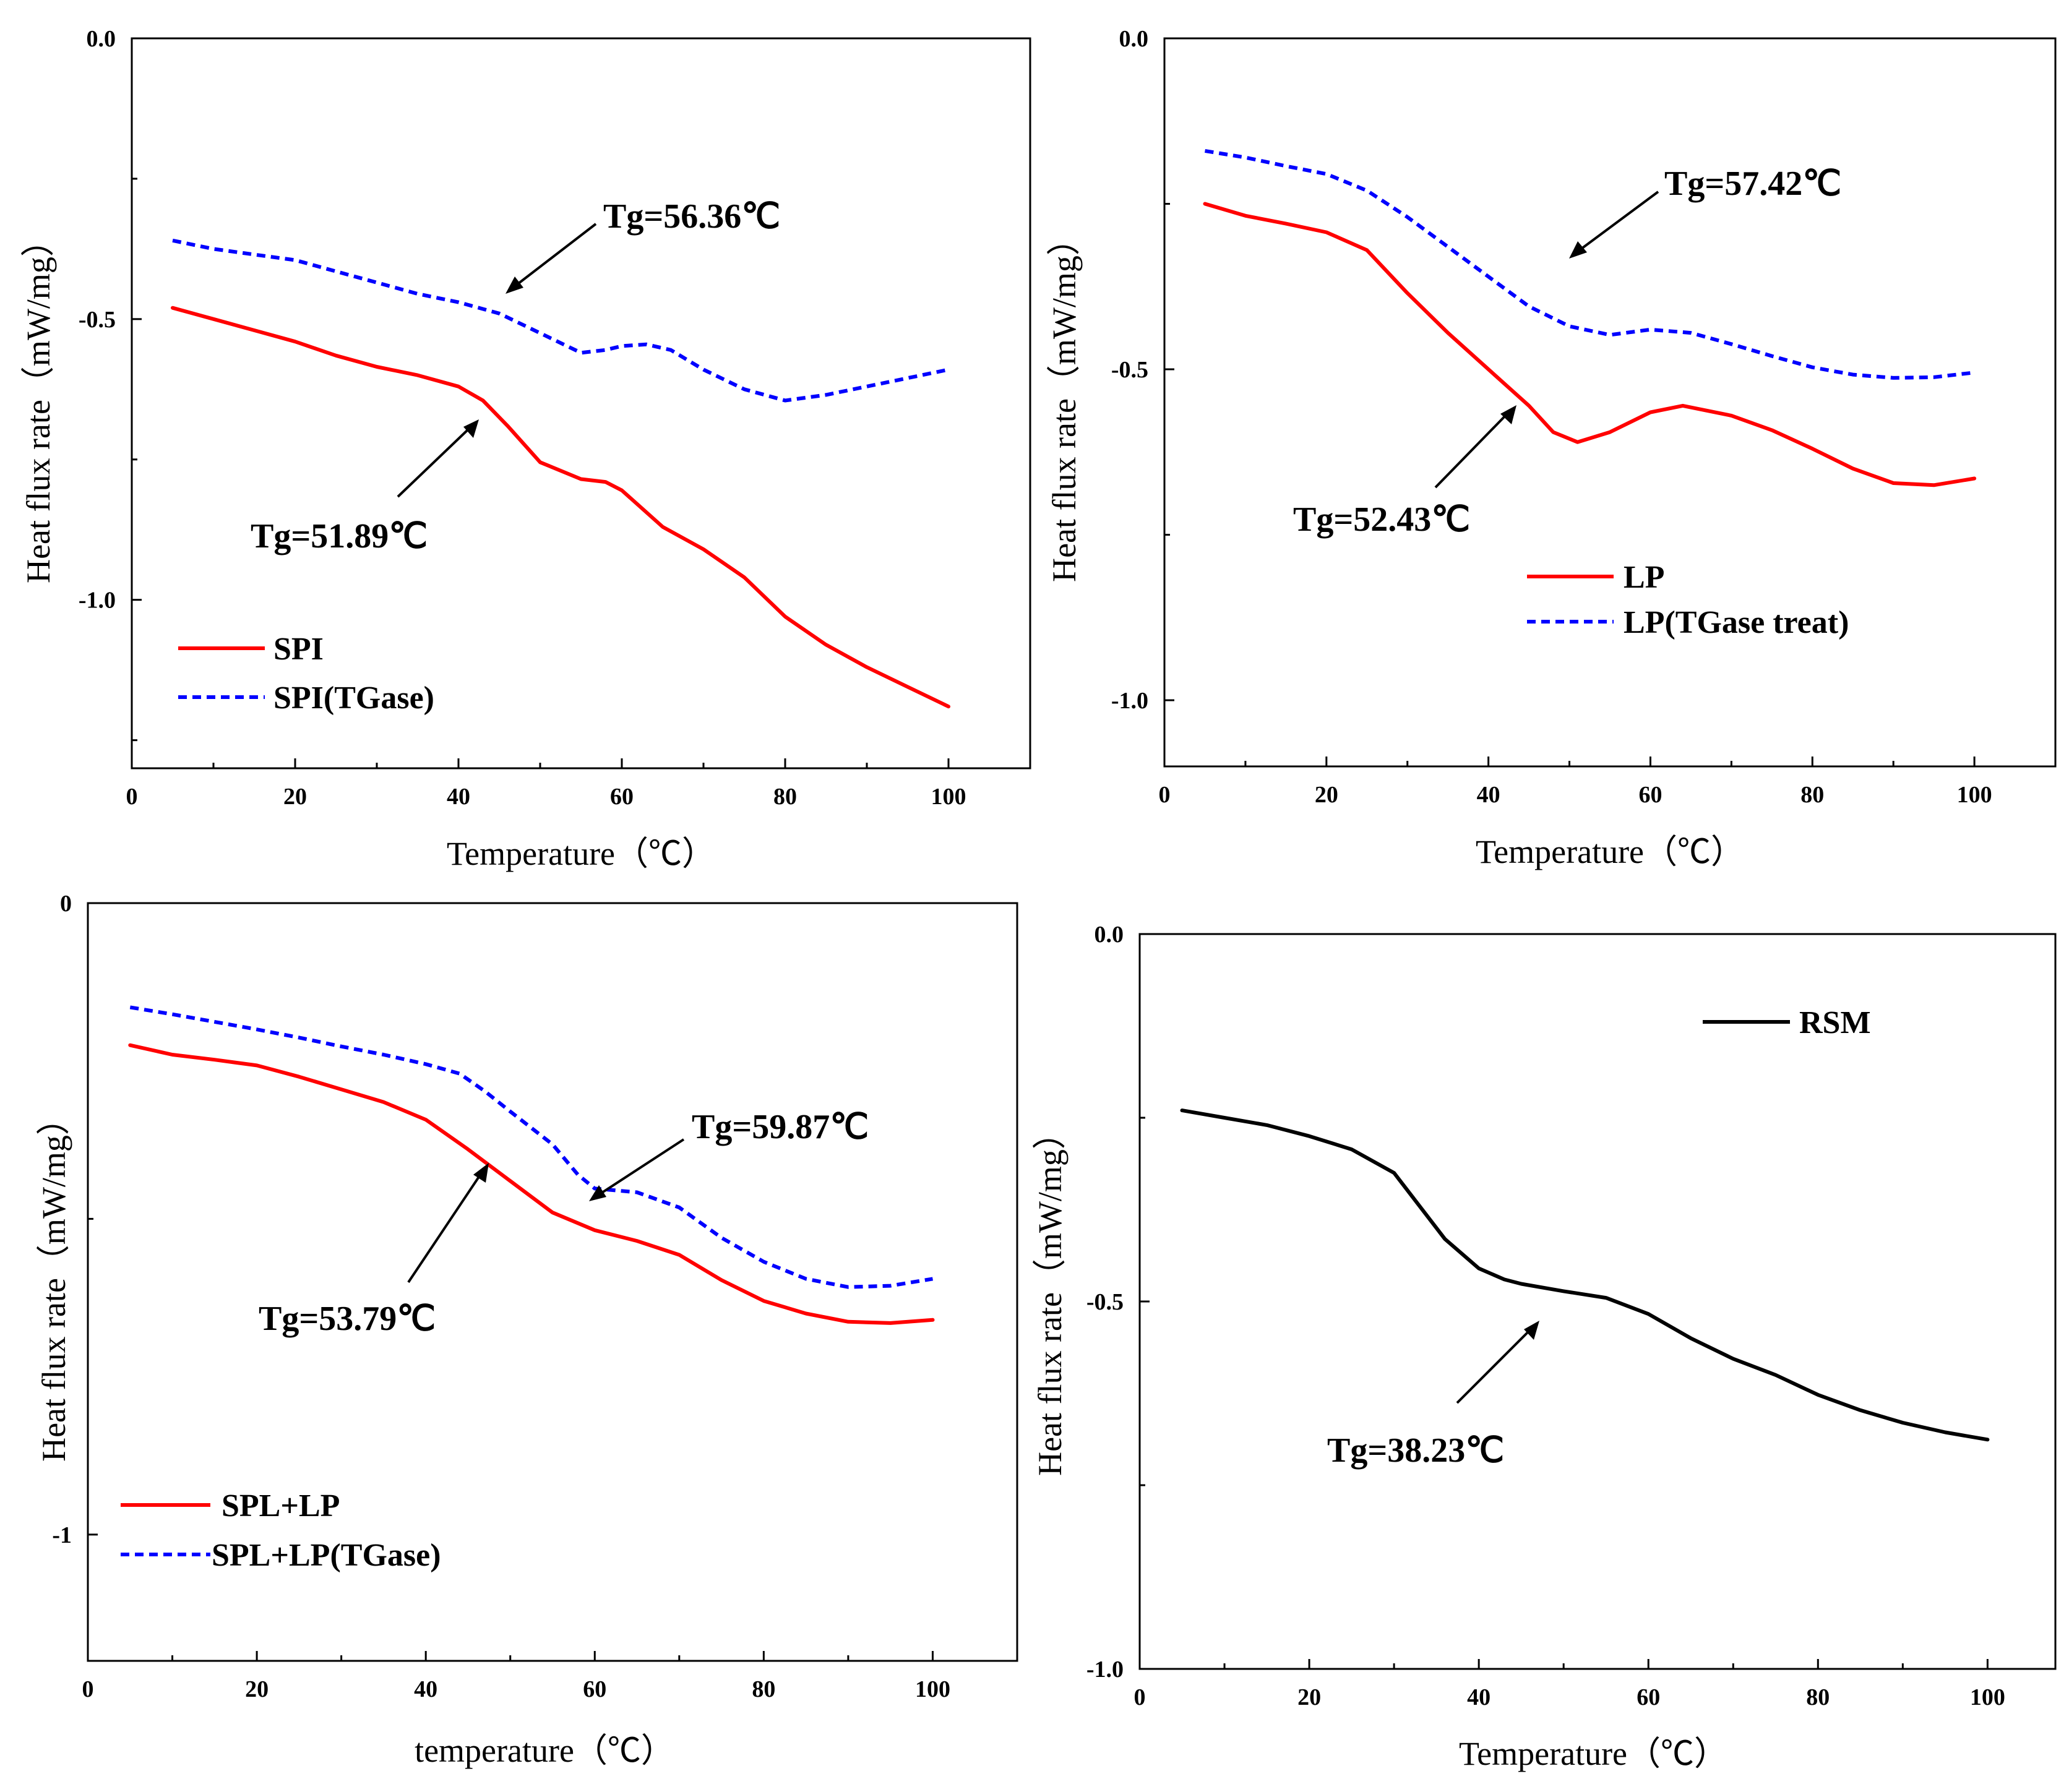 This screenshot has width=2069, height=1792. Describe the element at coordinates (1404, 472) in the screenshot. I see `annotation-tg-native: Tg=52.43℃` at that location.